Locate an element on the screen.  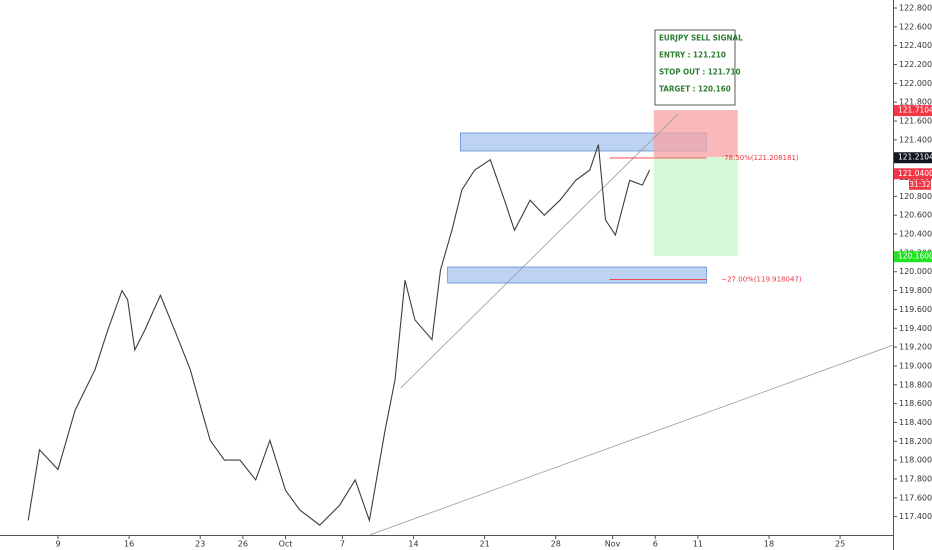
y-tick-label: 117.400000 is located at coordinates (915, 516).